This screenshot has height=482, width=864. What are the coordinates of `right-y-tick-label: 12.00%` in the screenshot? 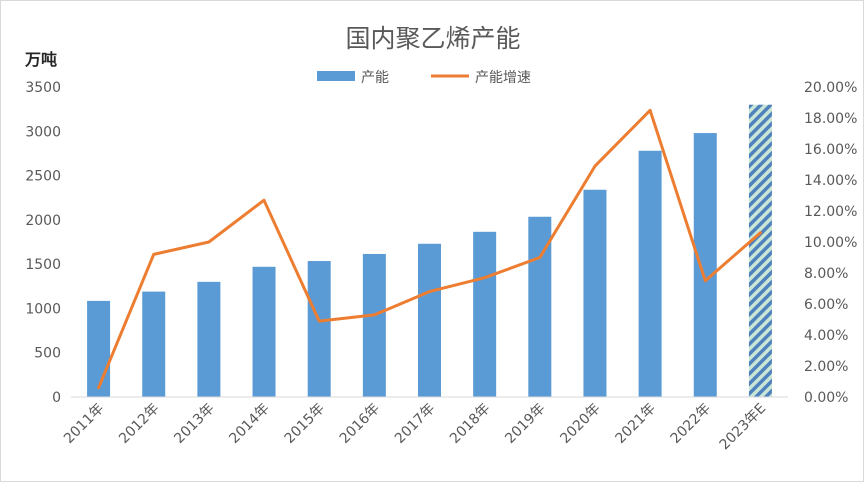 It's located at (830, 212).